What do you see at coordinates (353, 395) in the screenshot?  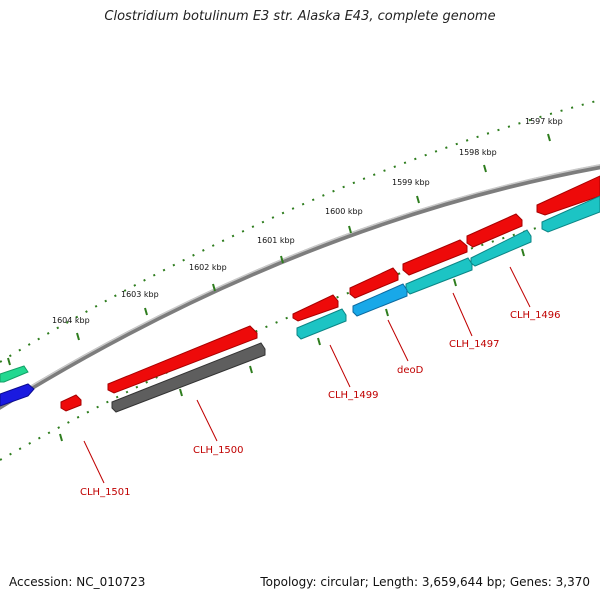 I see `gene-label-clh-1499: CLH_1499` at bounding box center [353, 395].